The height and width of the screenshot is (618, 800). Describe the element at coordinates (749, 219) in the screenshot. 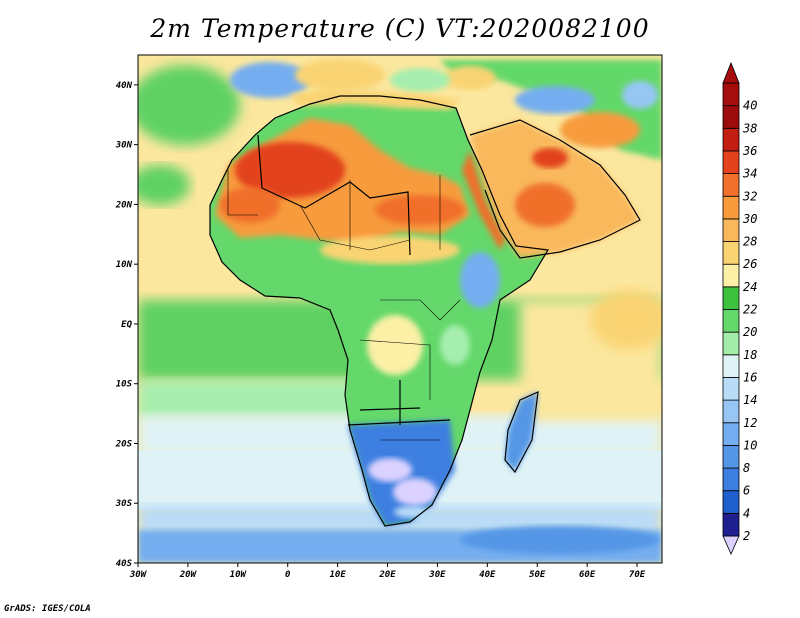

I see `colorbar-label: 30` at that location.